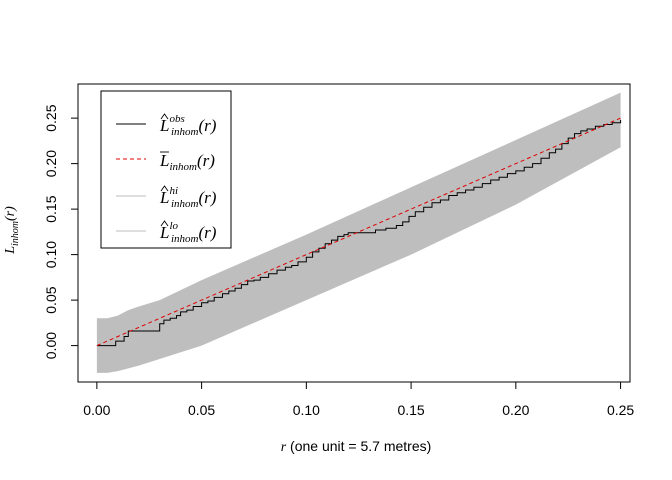 The height and width of the screenshot is (480, 672). Describe the element at coordinates (187, 162) in the screenshot. I see `legend-label: Linhom(r)` at that location.